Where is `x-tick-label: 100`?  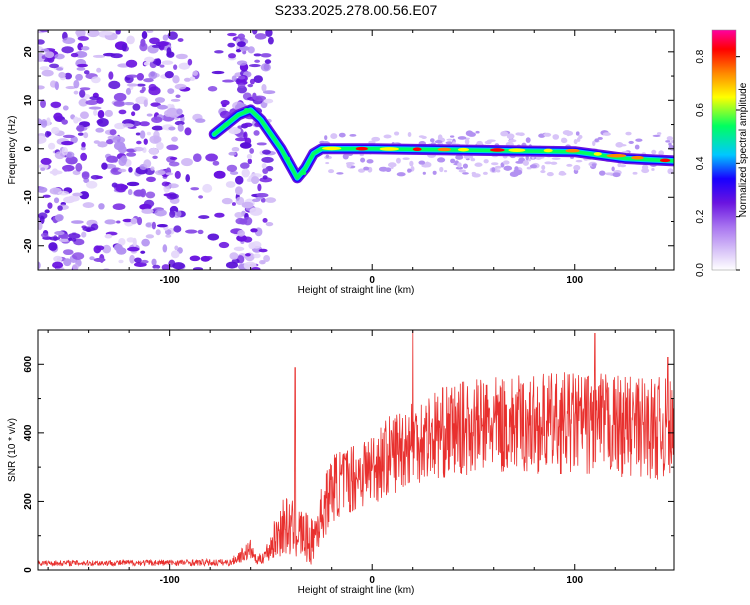 x-tick-label: 100 is located at coordinates (574, 280).